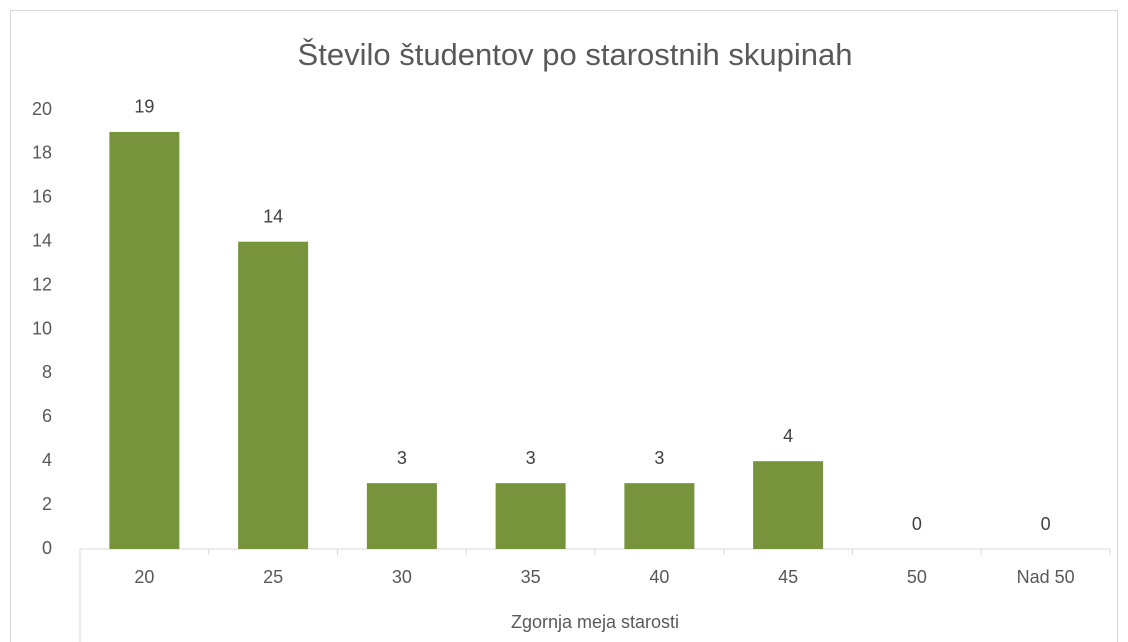 This screenshot has height=642, width=1128. I want to click on y-tick-label: 0, so click(47, 548).